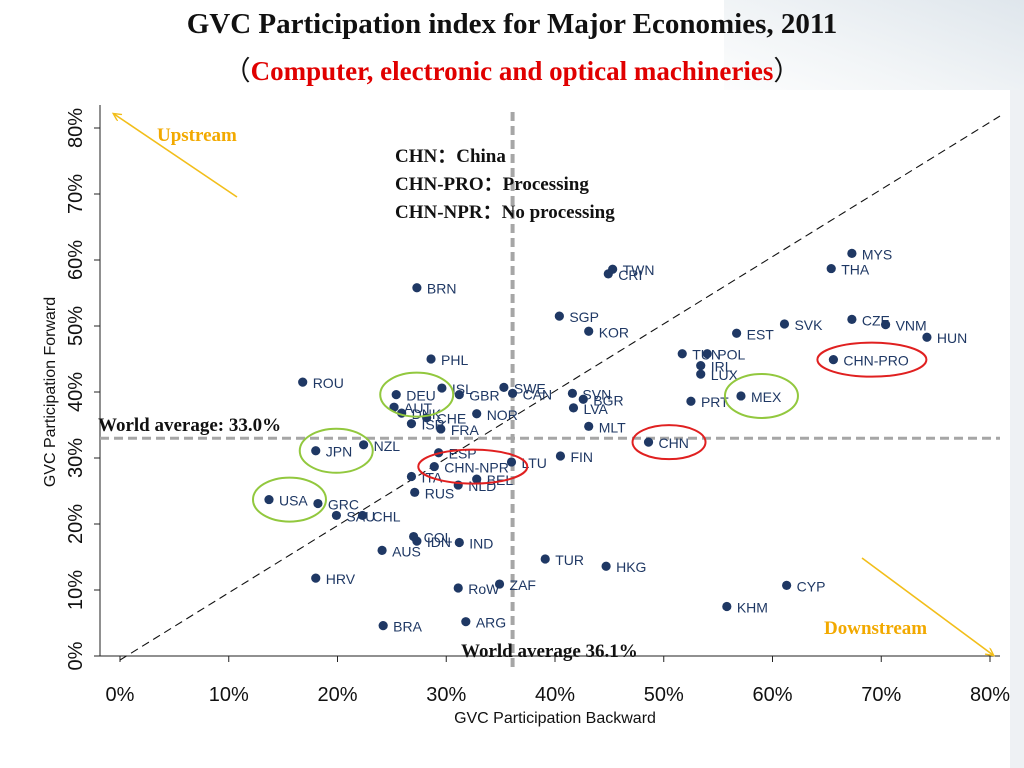 The width and height of the screenshot is (1024, 768). Describe the element at coordinates (407, 627) in the screenshot. I see `point-label: BRA` at that location.